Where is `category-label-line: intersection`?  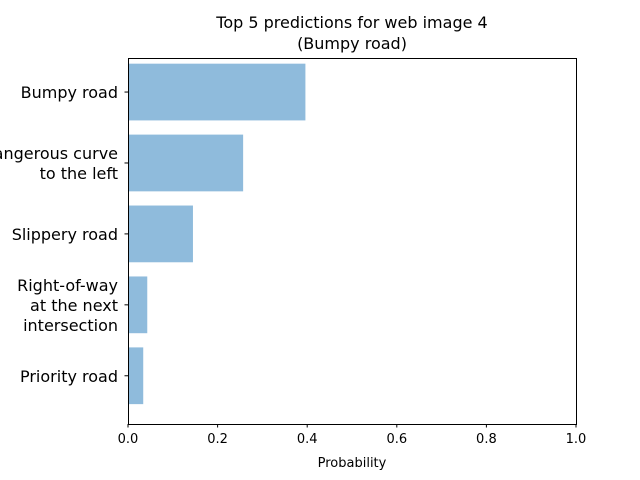
category-label-line: intersection is located at coordinates (70, 325).